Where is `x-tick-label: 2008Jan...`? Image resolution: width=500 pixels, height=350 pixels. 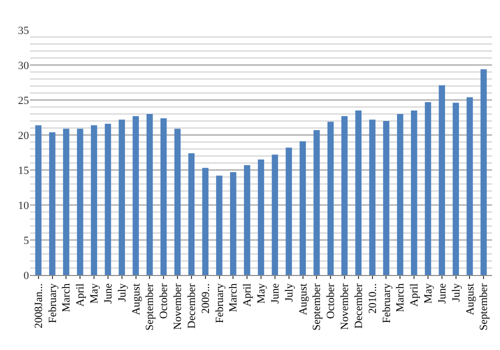
x-tick-label: 2008Jan... is located at coordinates (38, 305).